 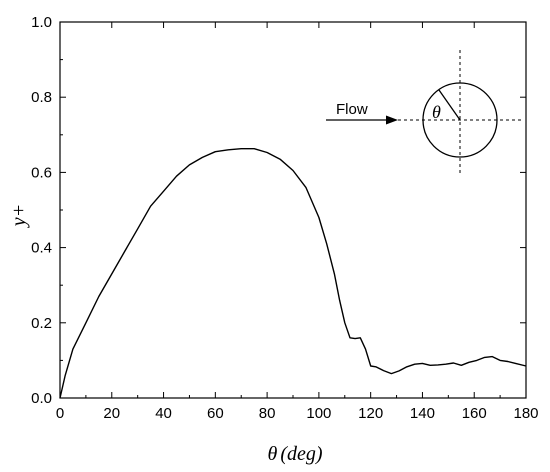 I want to click on x-tick-label: 0, so click(x=60, y=413).